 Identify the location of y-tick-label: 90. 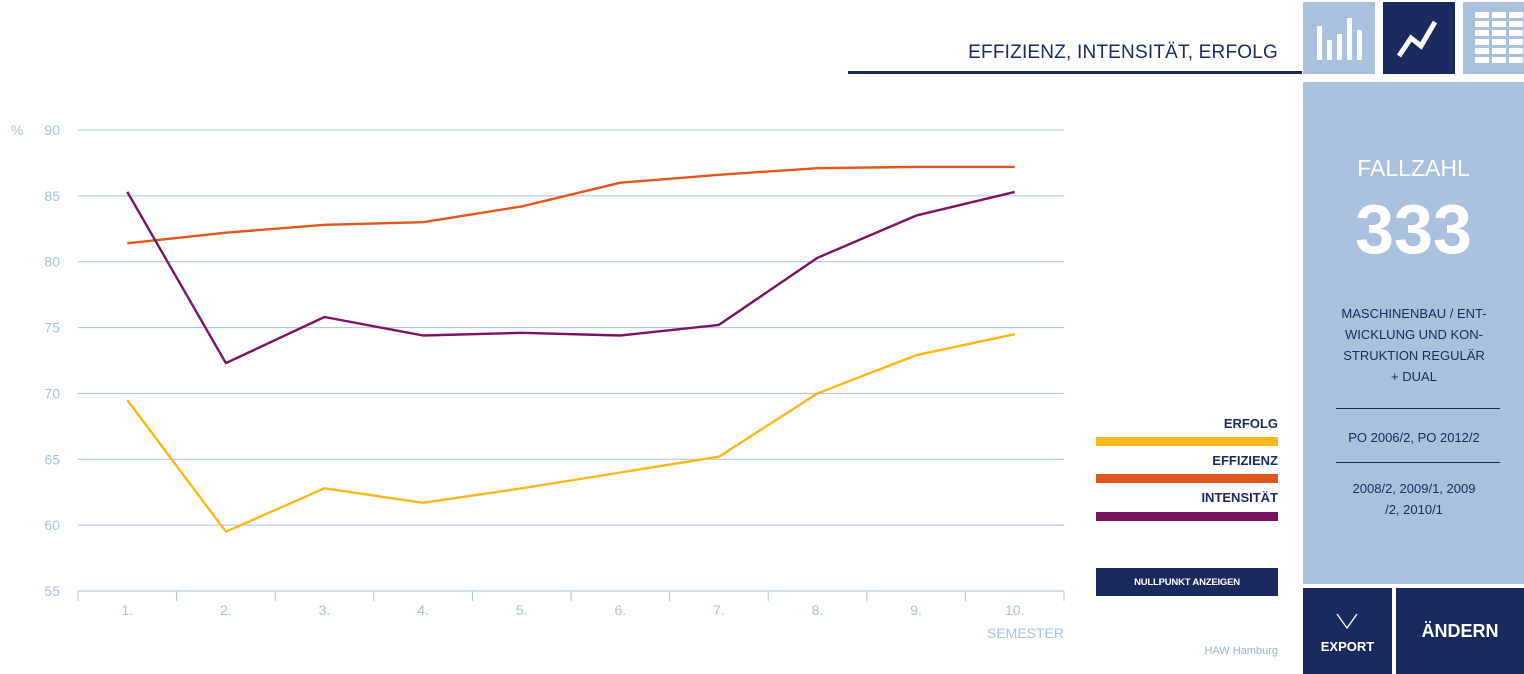
(52, 130).